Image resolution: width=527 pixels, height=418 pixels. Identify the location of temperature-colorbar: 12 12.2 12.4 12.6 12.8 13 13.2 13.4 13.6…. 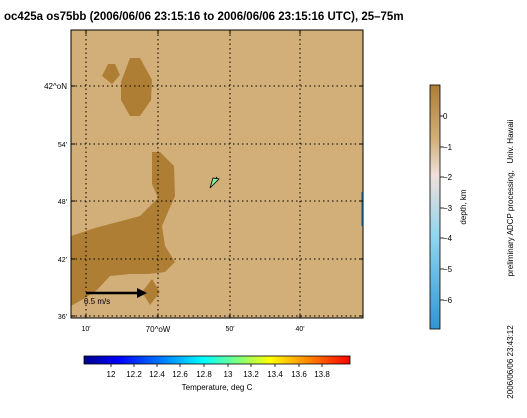
(217, 373).